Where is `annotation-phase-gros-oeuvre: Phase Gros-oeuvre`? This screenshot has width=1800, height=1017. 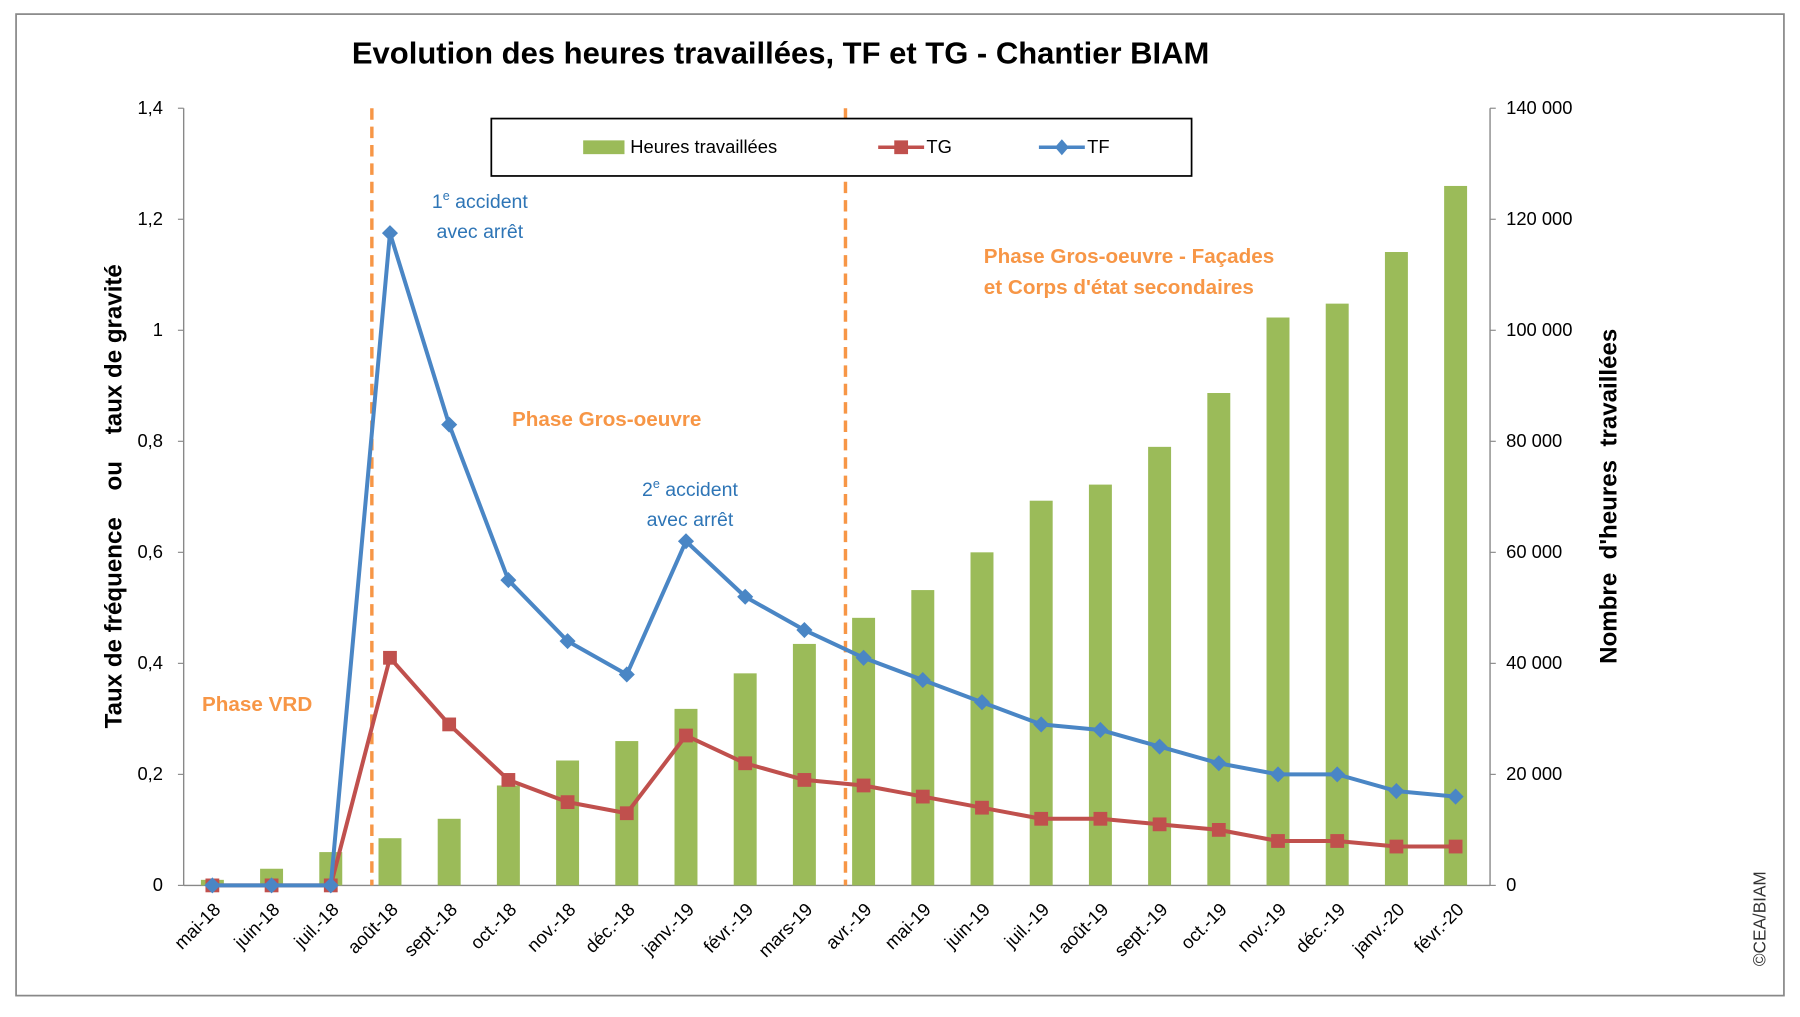
annotation-phase-gros-oeuvre: Phase Gros-oeuvre is located at coordinates (606, 419).